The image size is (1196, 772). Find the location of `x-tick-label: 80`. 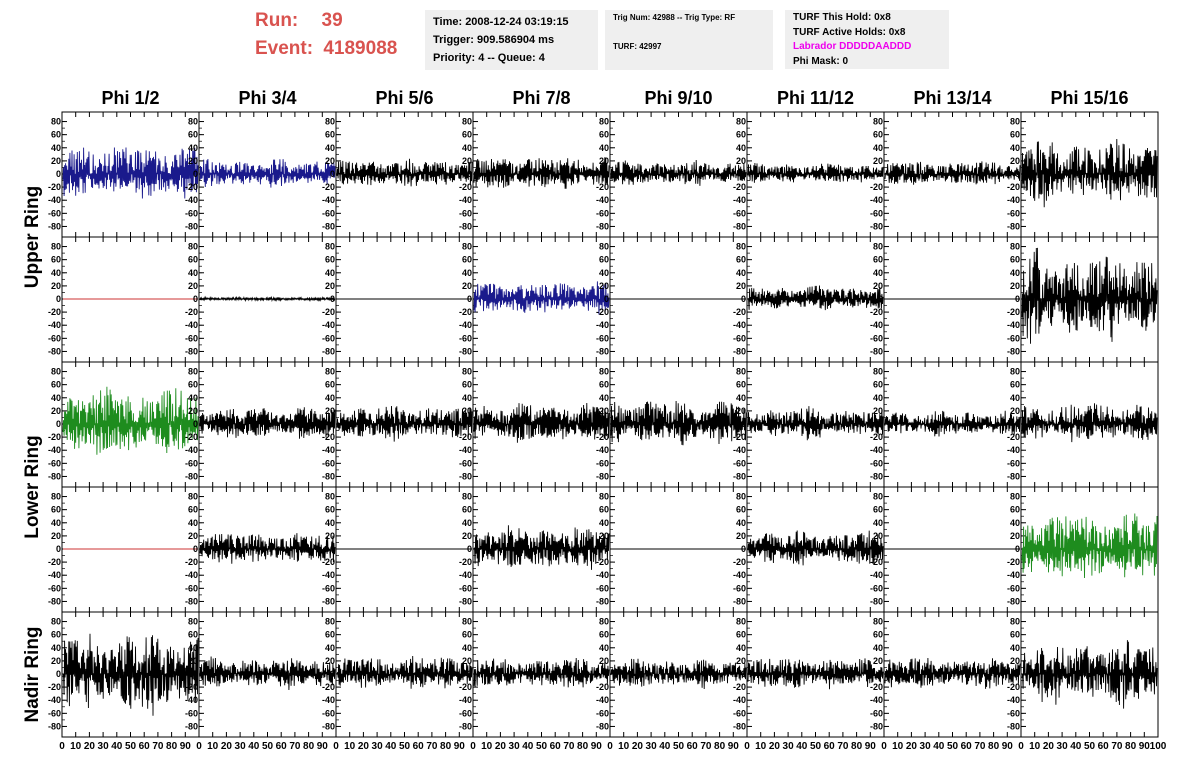

x-tick-label: 80 is located at coordinates (446, 746).